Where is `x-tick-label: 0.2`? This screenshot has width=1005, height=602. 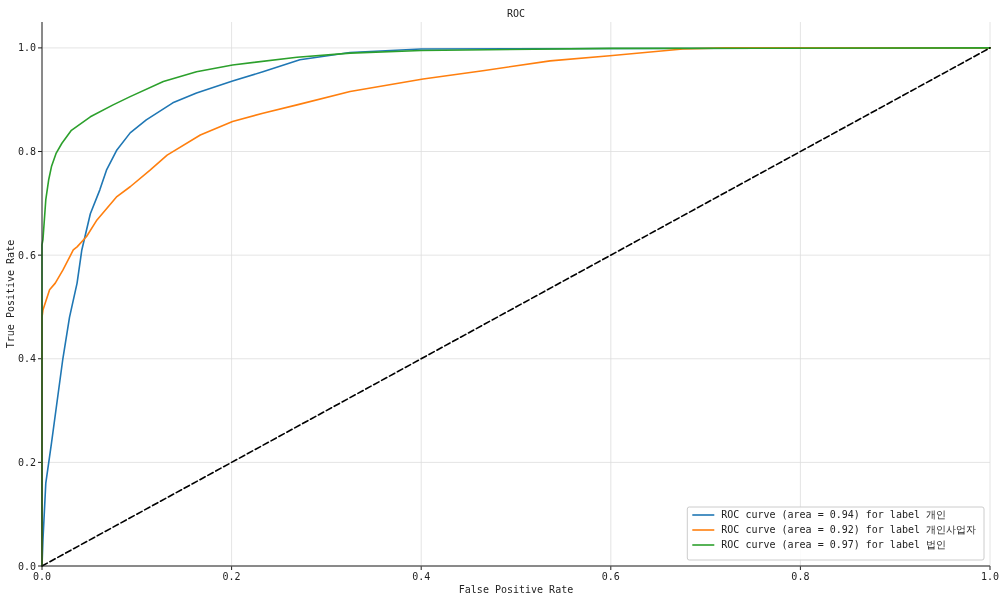 x-tick-label: 0.2 is located at coordinates (231, 576).